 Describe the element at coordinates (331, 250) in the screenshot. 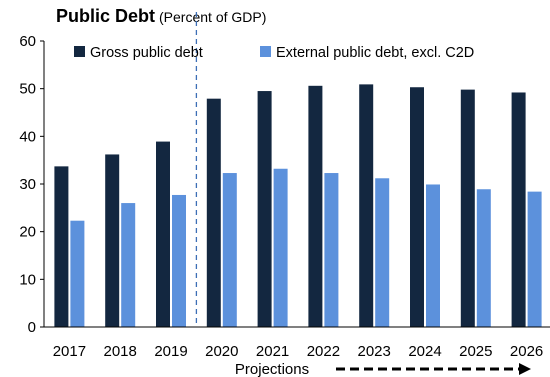

I see `bar-external-2022` at that location.